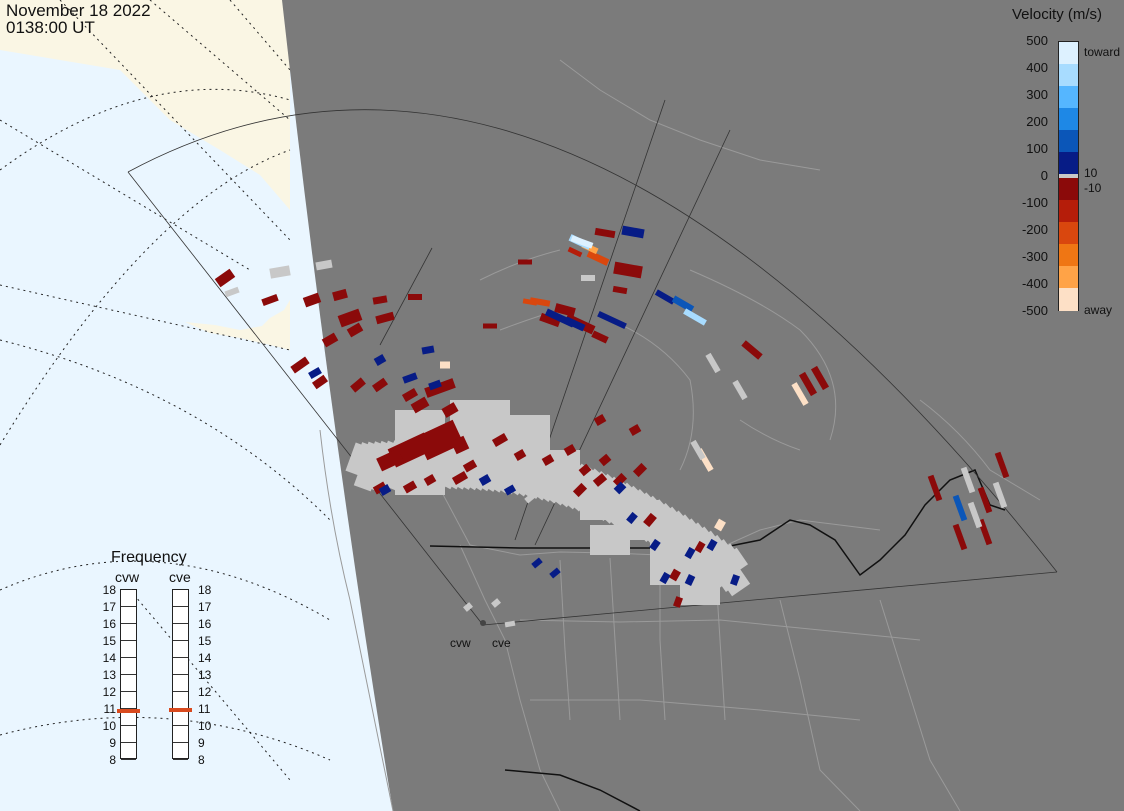  What do you see at coordinates (1098, 310) in the screenshot?
I see `legend-away-label: away` at bounding box center [1098, 310].